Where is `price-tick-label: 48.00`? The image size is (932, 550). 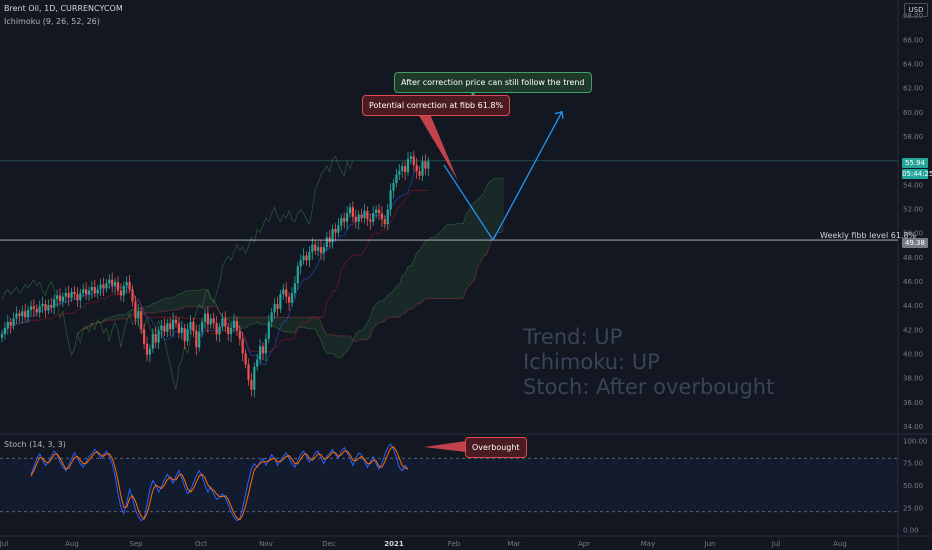
price-tick-label: 48.00 is located at coordinates (913, 258).